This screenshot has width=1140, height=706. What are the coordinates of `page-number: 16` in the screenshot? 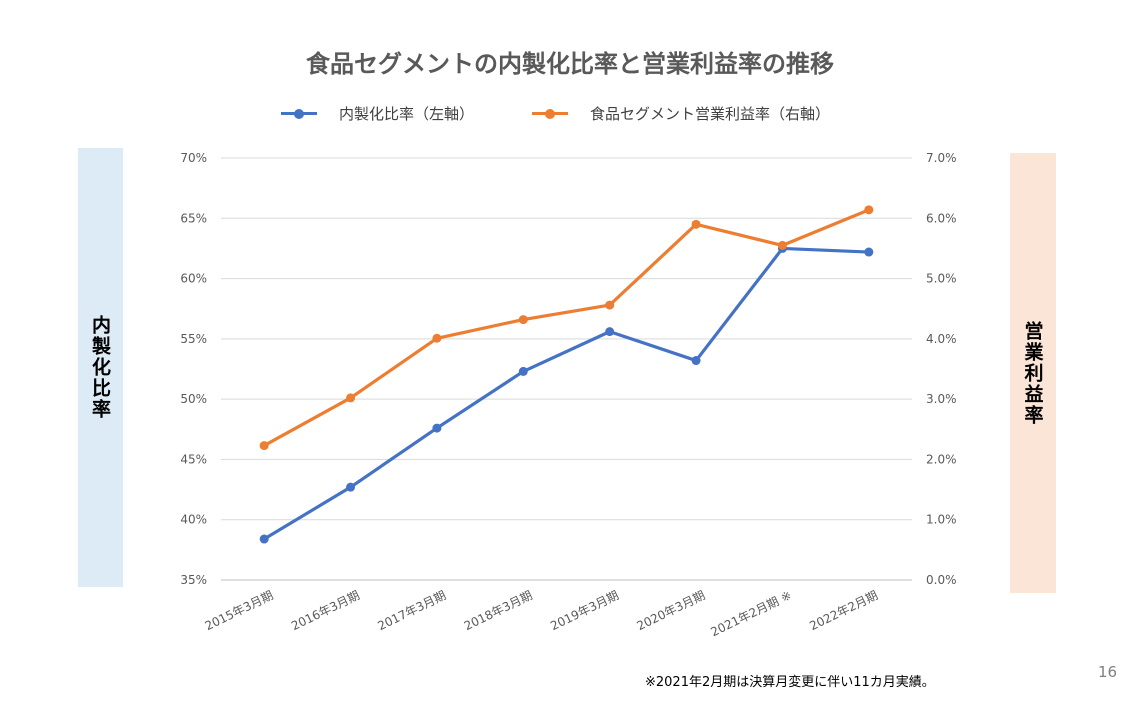 It's located at (1108, 672).